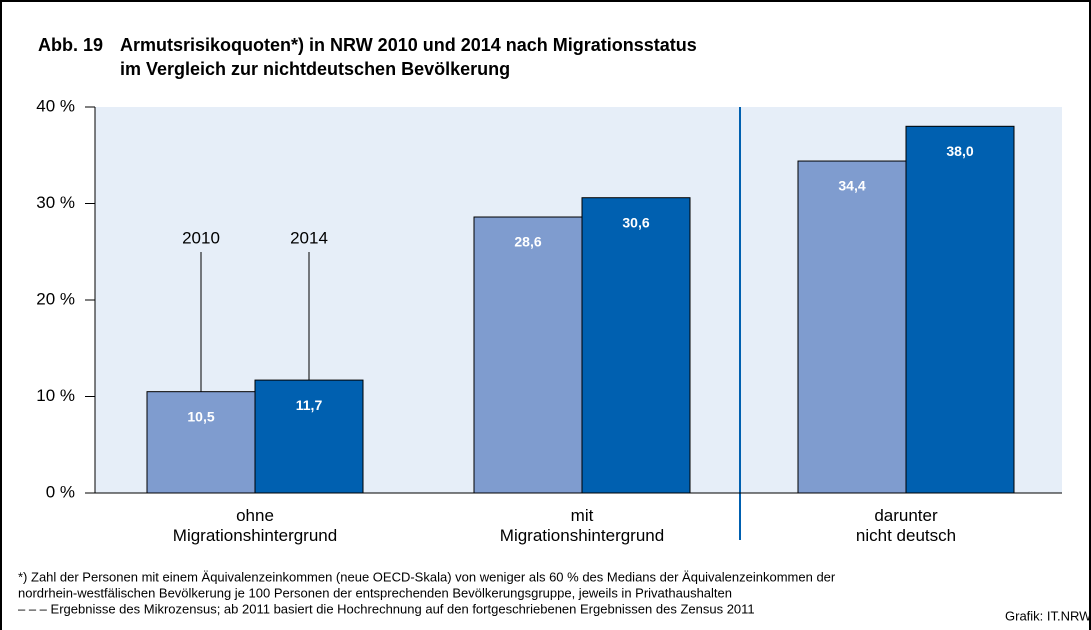 This screenshot has width=1091, height=630. I want to click on y-tick-label: 10 %, so click(55, 395).